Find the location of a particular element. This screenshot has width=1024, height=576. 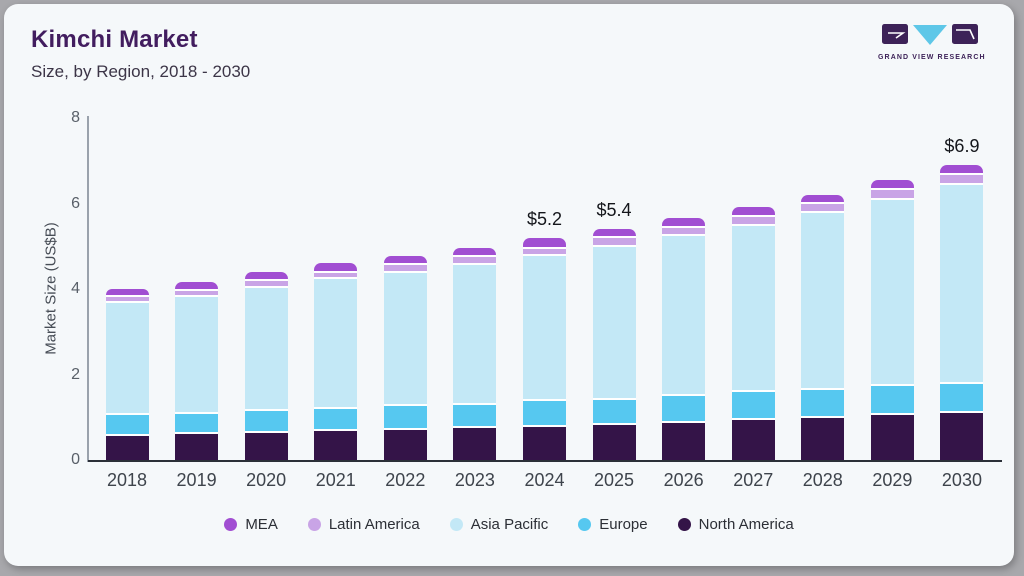

legend-swatch-mea is located at coordinates (231, 524).